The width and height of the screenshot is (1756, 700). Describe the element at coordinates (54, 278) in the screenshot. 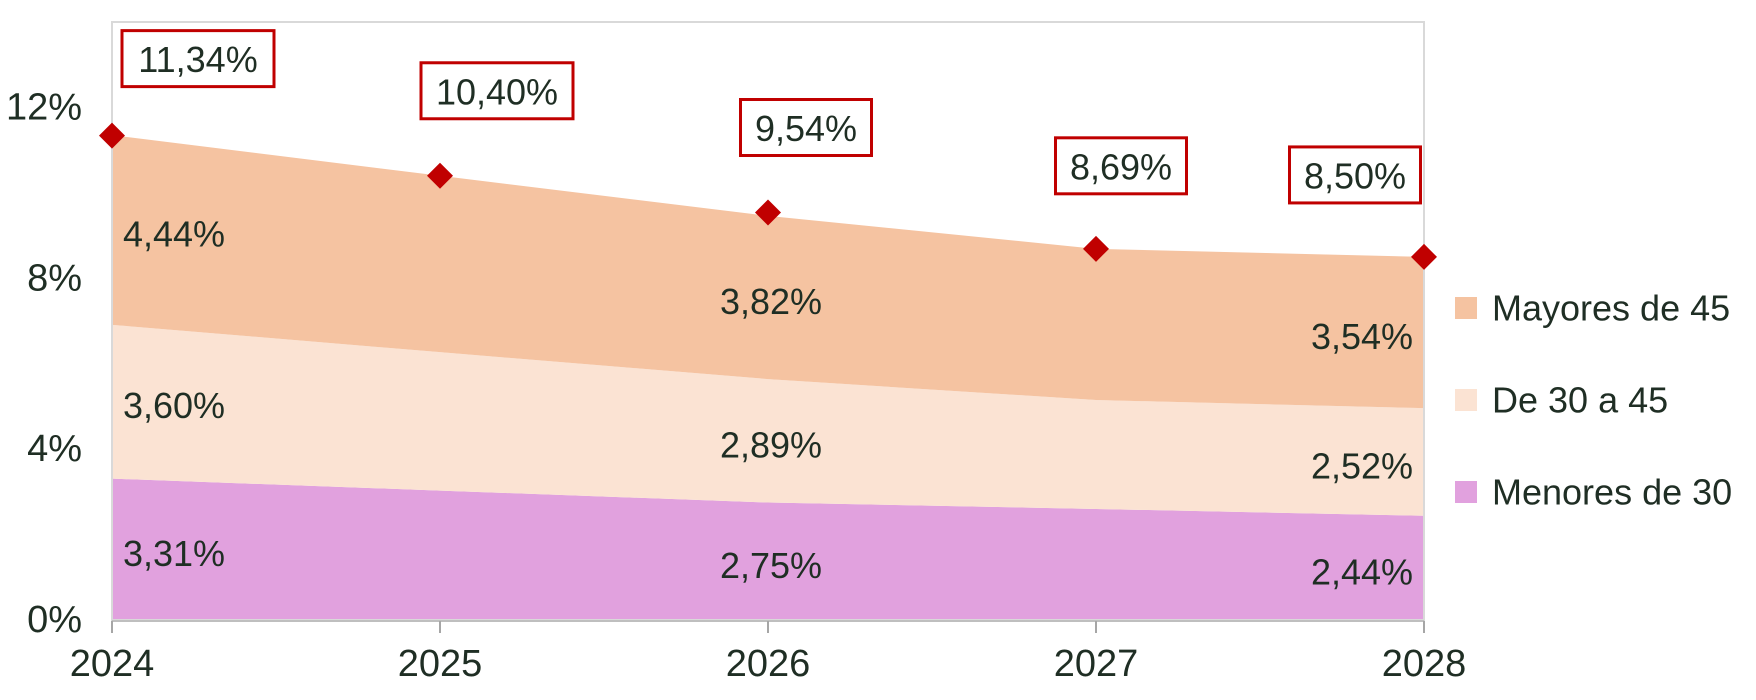

I see `y-axis-label: 8%` at that location.